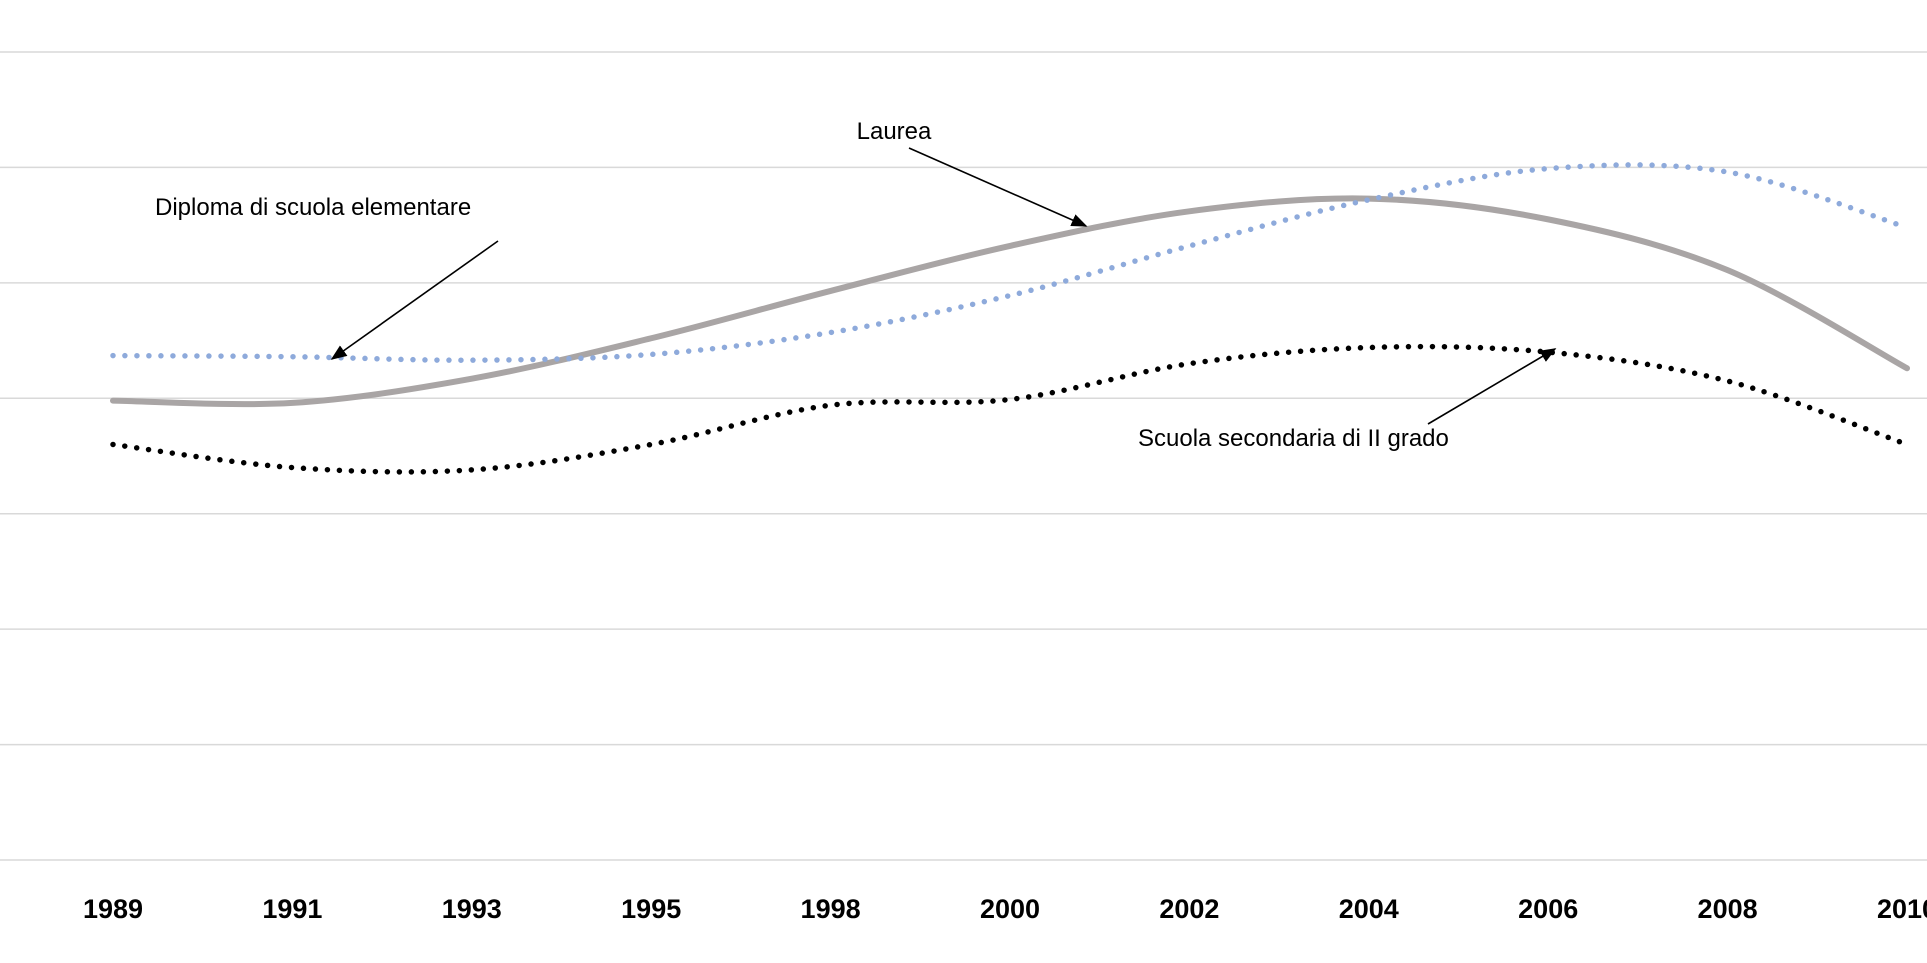  What do you see at coordinates (1728, 909) in the screenshot?
I see `x-tick-label: 2008` at bounding box center [1728, 909].